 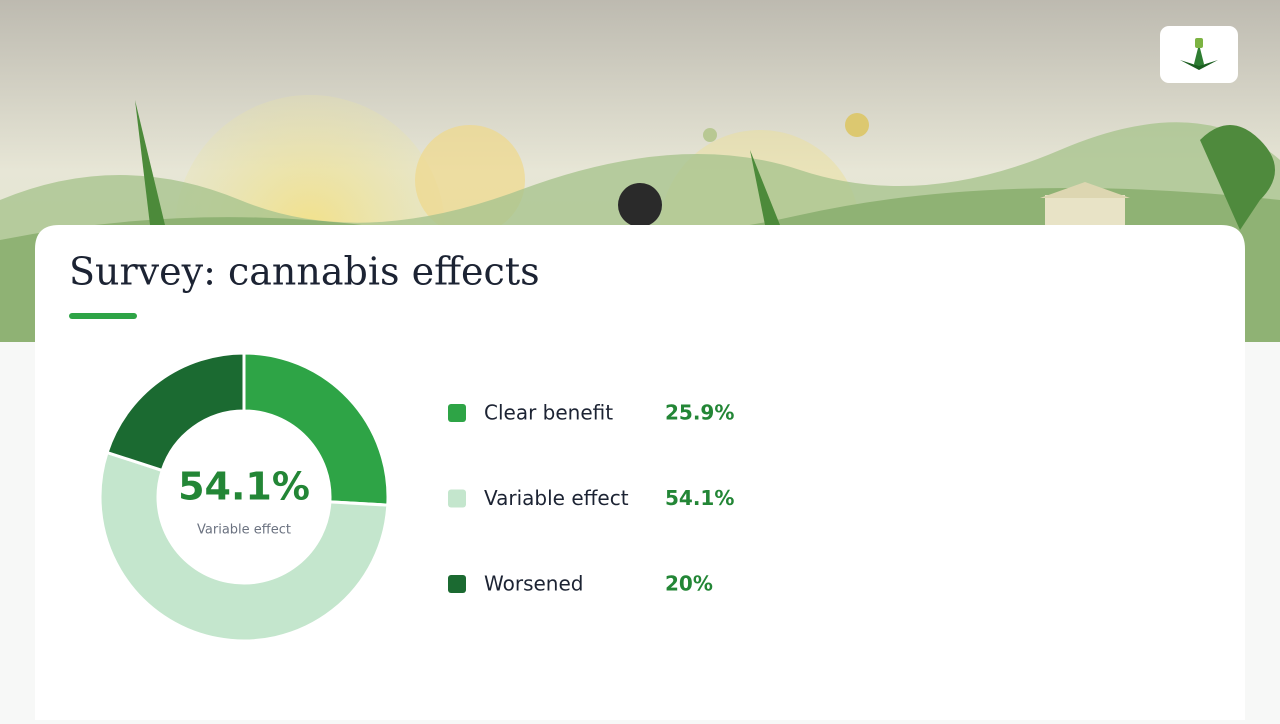 I want to click on chart-title: Survey: cannabis effects, so click(x=304, y=272).